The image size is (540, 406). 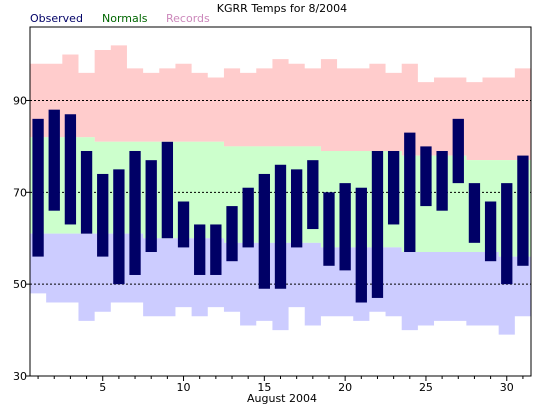 I want to click on y-tick-label-90: 90, so click(x=20, y=100).